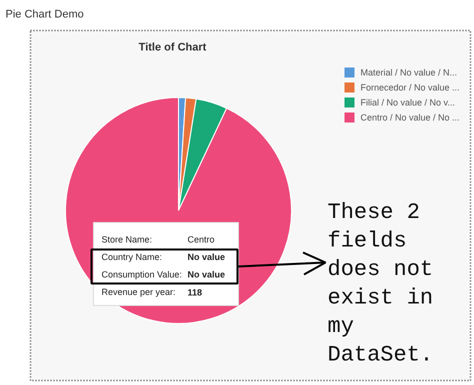 Image resolution: width=474 pixels, height=385 pixels. Describe the element at coordinates (142, 275) in the screenshot. I see `text: Consumption Value:` at that location.